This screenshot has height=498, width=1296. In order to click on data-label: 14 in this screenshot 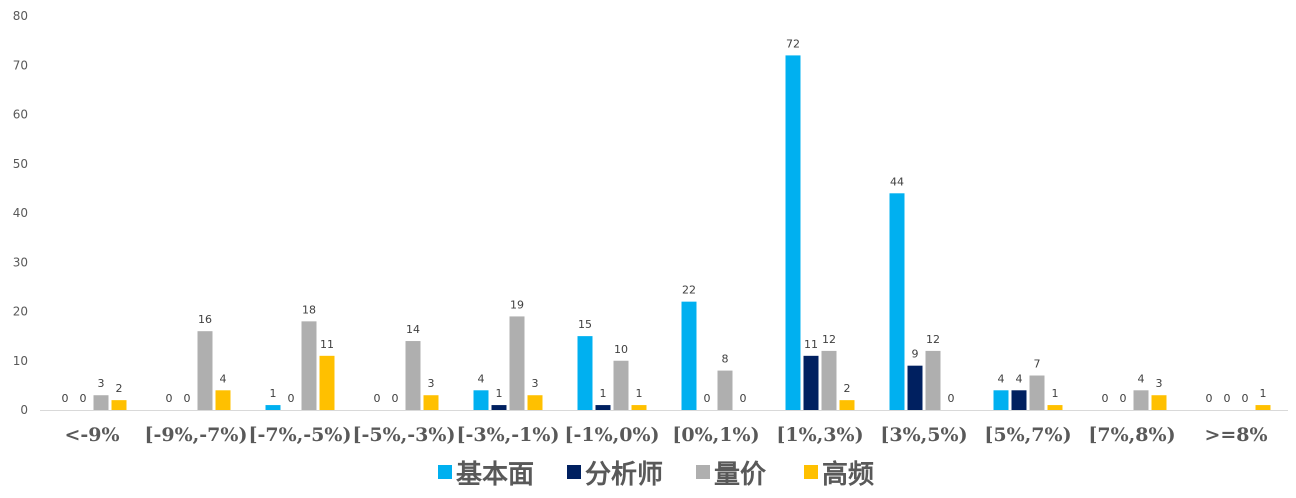, I will do `click(413, 329)`.